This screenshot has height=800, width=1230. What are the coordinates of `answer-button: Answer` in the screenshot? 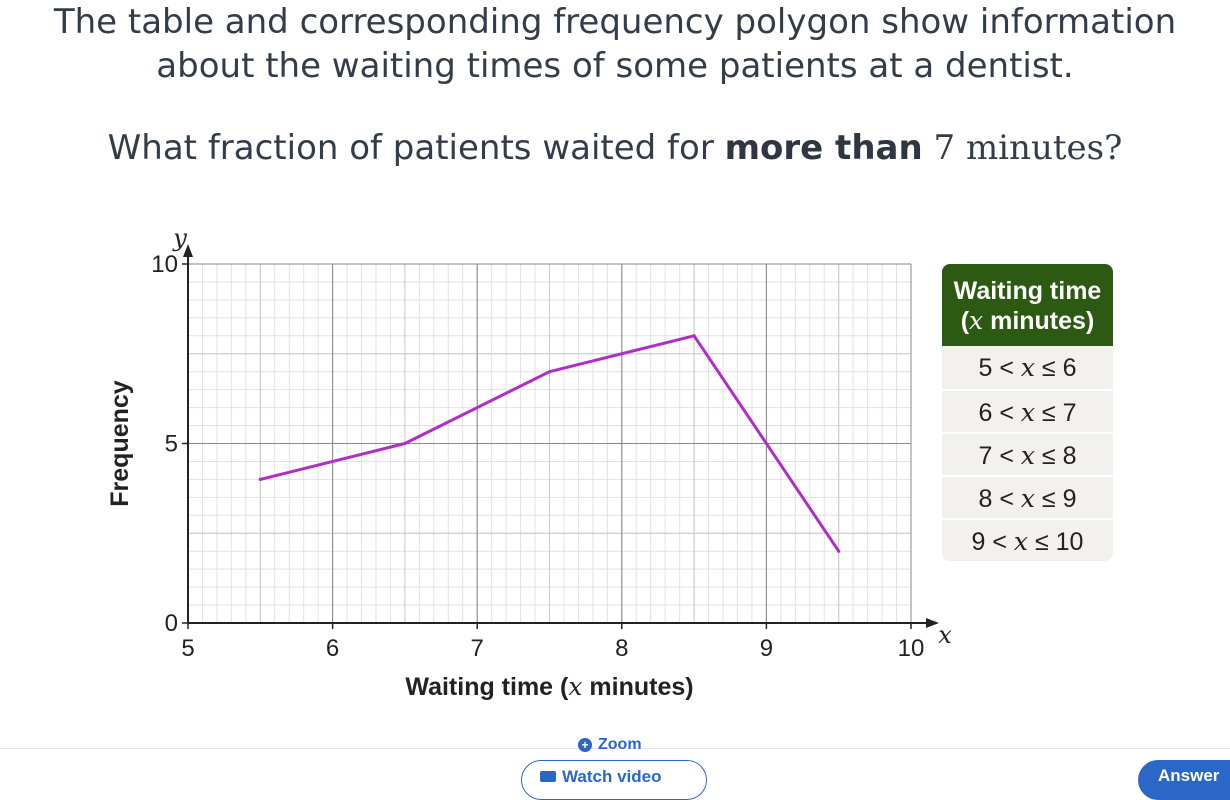 It's located at (1184, 780).